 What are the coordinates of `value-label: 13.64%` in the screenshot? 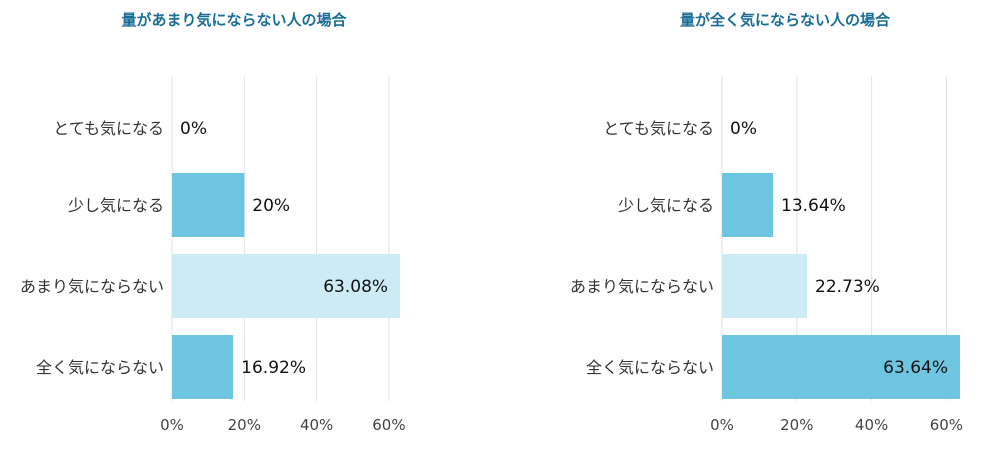 It's located at (813, 206).